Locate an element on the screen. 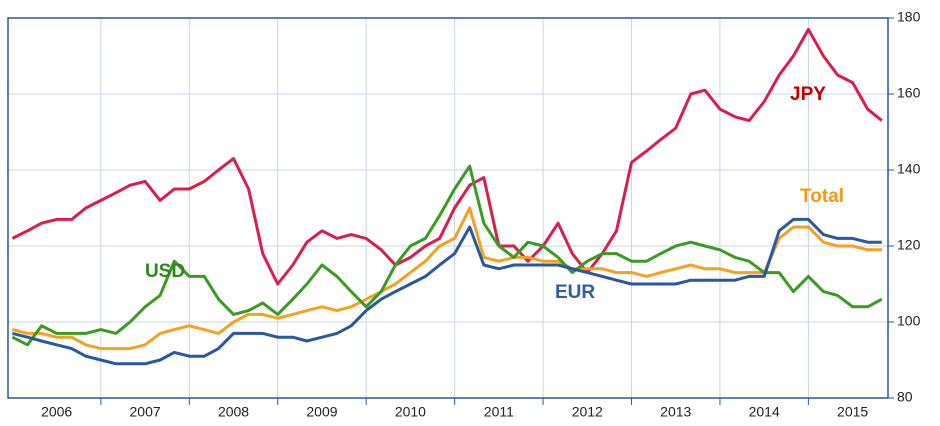 The image size is (940, 426). y-tick-label: 160 is located at coordinates (909, 93).